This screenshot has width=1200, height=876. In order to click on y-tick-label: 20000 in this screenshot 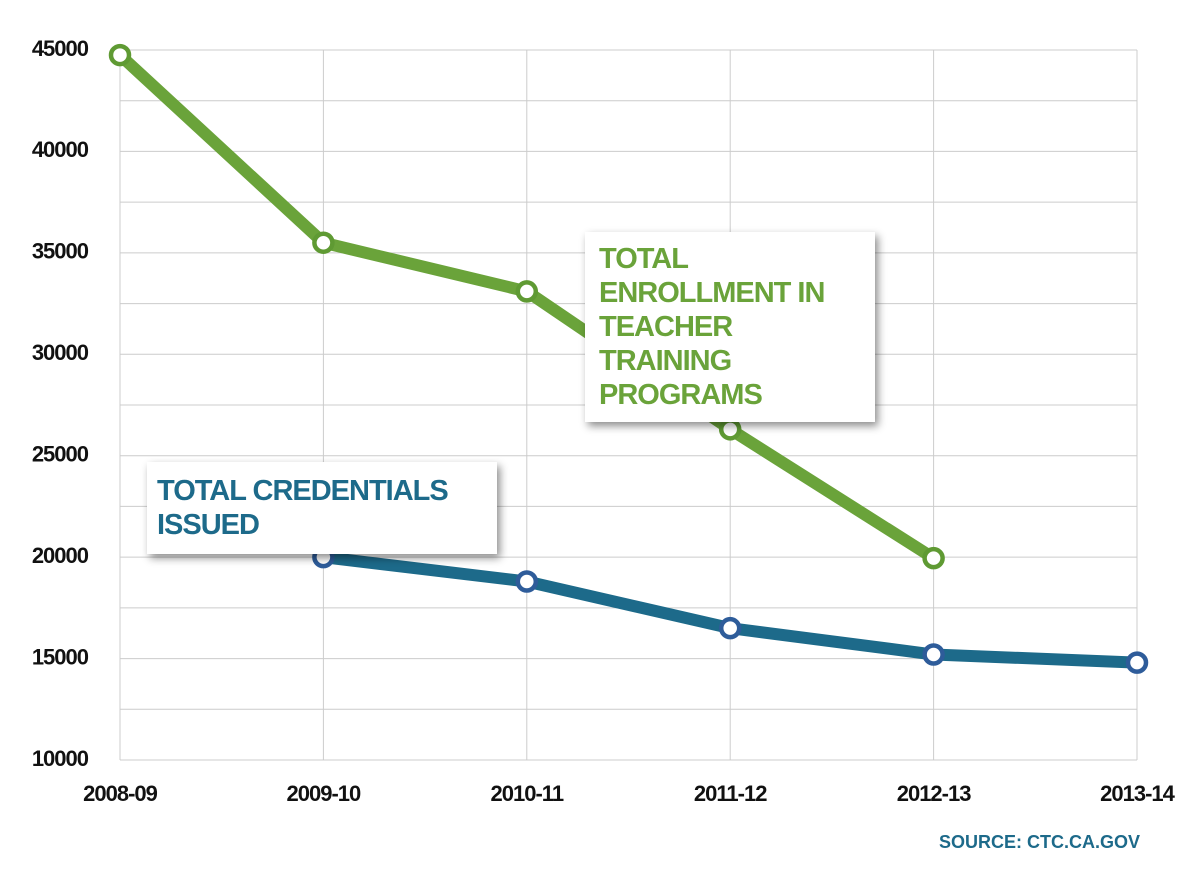, I will do `click(60, 555)`.